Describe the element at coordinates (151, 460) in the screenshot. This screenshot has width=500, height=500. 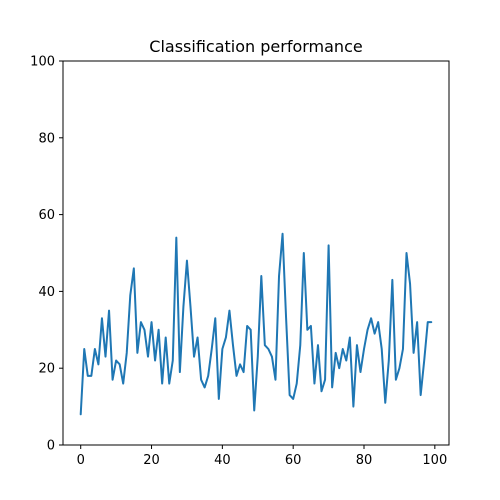
I see `x-tick-label: 20` at that location.